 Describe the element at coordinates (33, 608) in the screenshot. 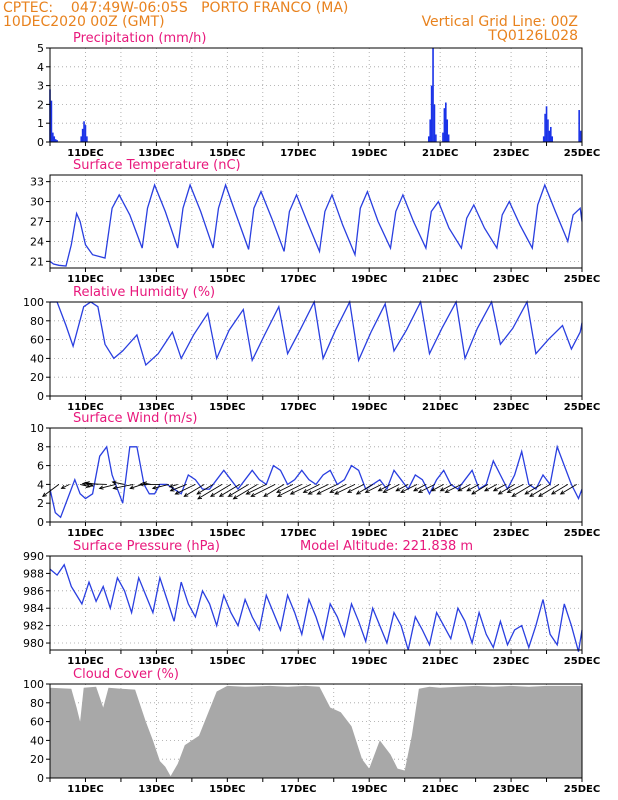

I see `y-tick-label: 984` at that location.